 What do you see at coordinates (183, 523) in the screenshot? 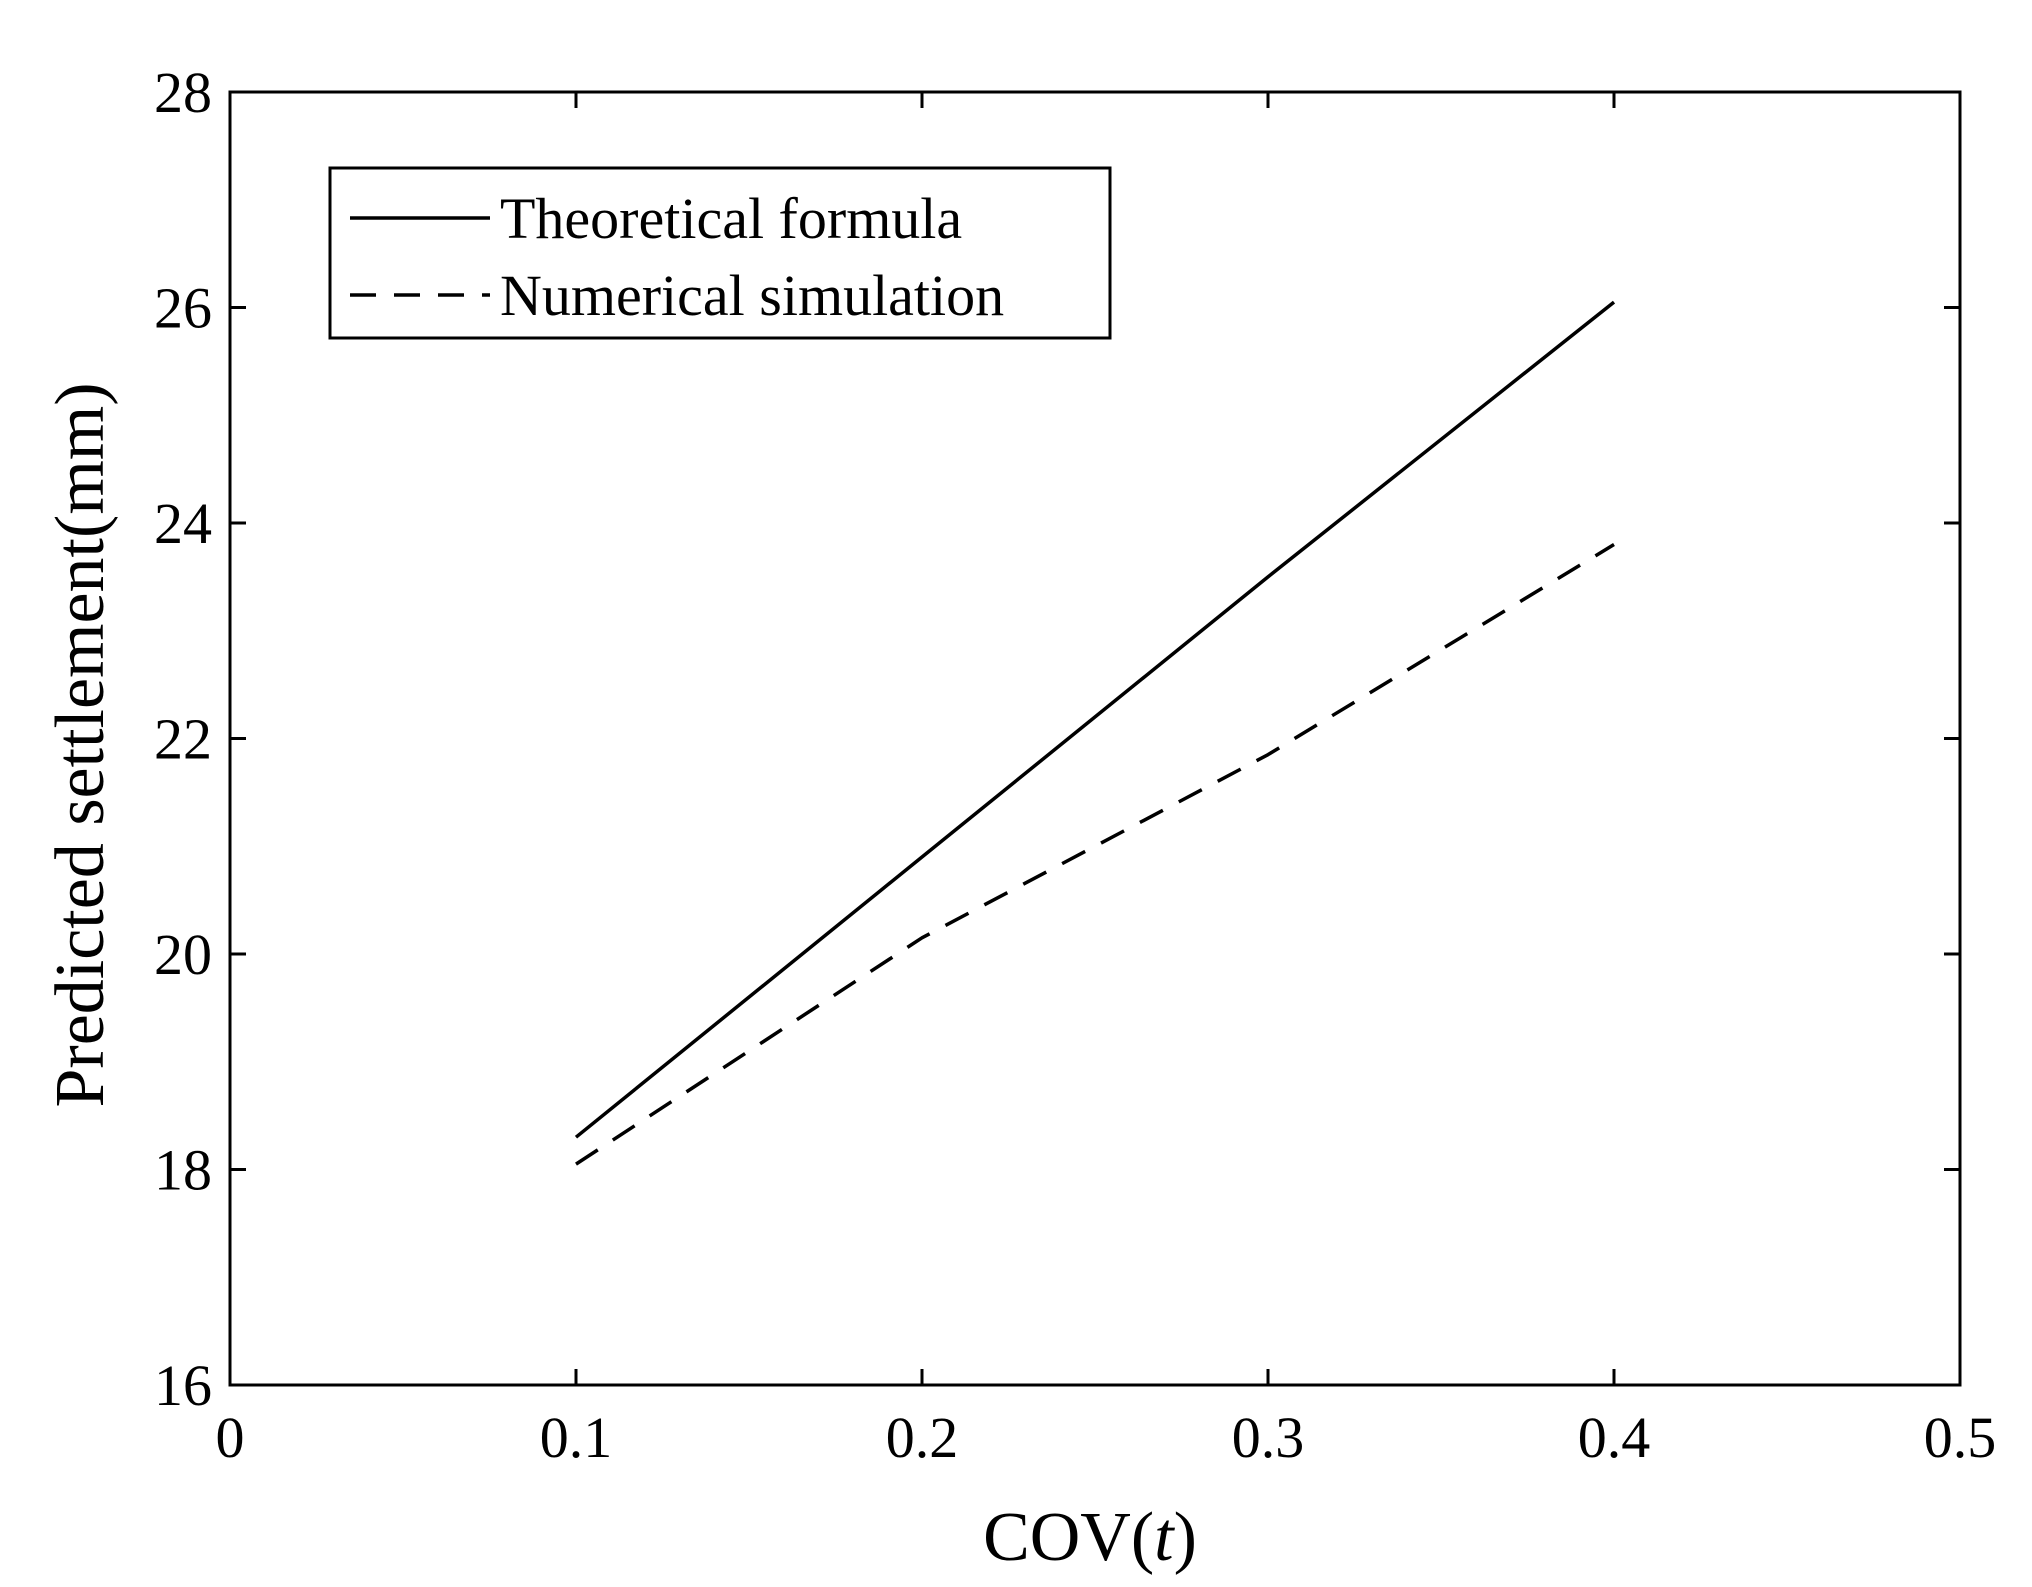
I see `y-tick-label: 24` at bounding box center [183, 523].